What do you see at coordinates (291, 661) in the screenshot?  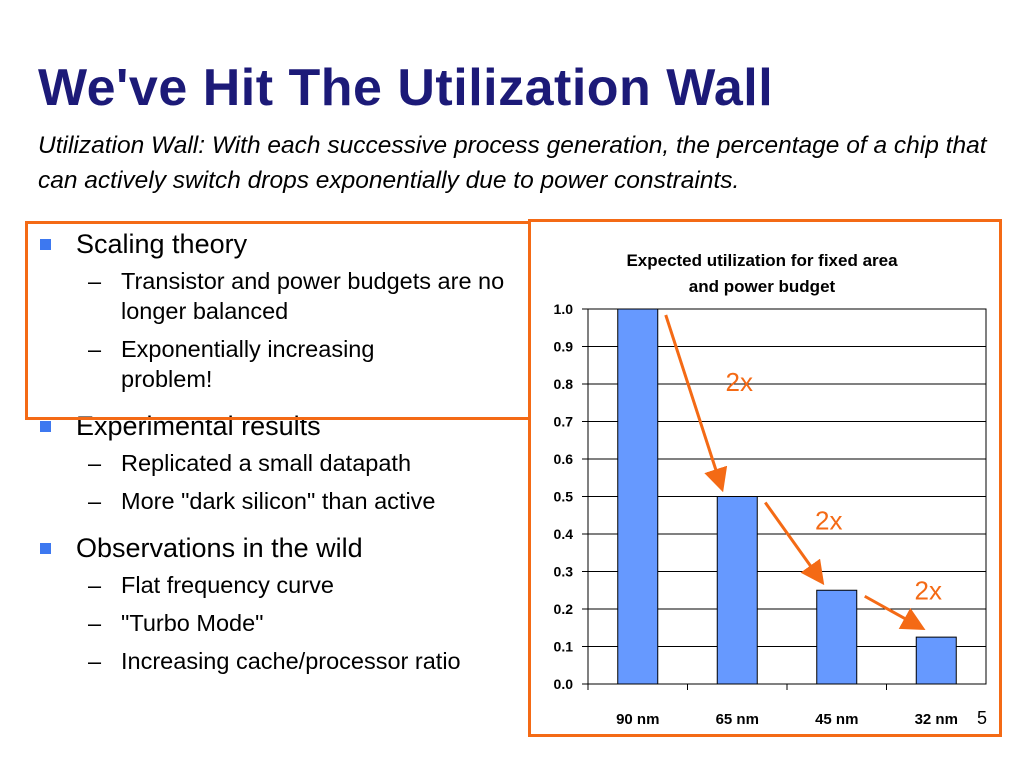 I see `sub-bullet-text: Increasing cache/processor ratio` at bounding box center [291, 661].